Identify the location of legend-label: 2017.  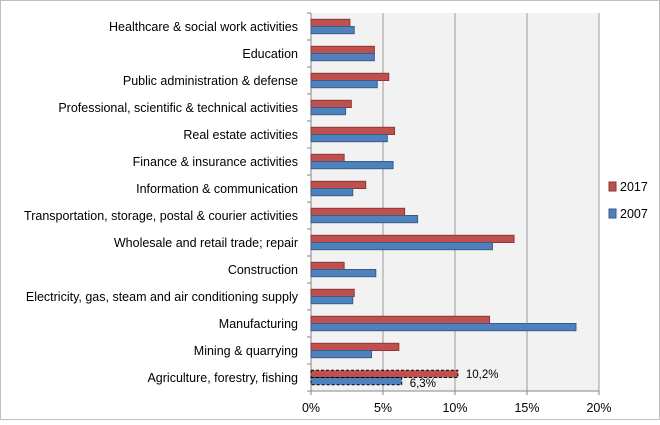
(634, 187).